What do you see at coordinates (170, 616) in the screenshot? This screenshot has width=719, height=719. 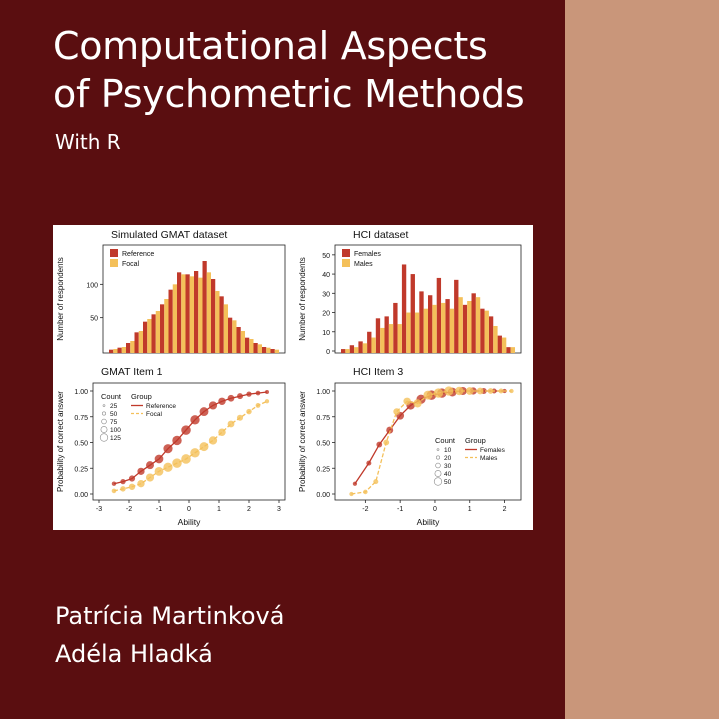 I see `author-1: Patrícia Martinková` at bounding box center [170, 616].